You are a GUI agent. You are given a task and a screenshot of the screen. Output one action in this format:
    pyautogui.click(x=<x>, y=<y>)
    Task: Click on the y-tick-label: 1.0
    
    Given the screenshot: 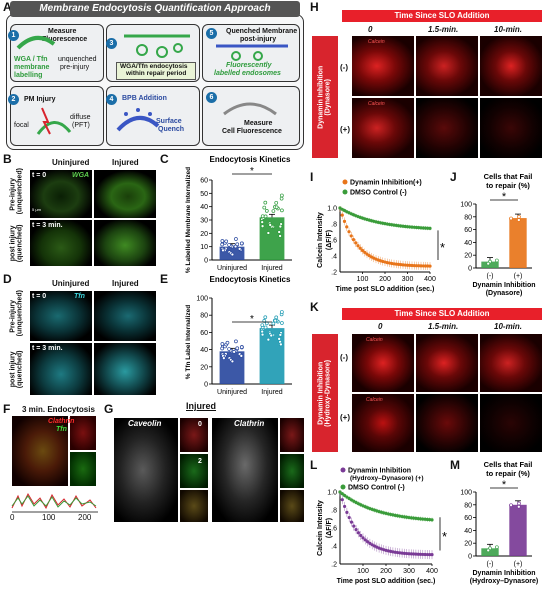 What is the action you would take?
    pyautogui.click(x=332, y=209)
    